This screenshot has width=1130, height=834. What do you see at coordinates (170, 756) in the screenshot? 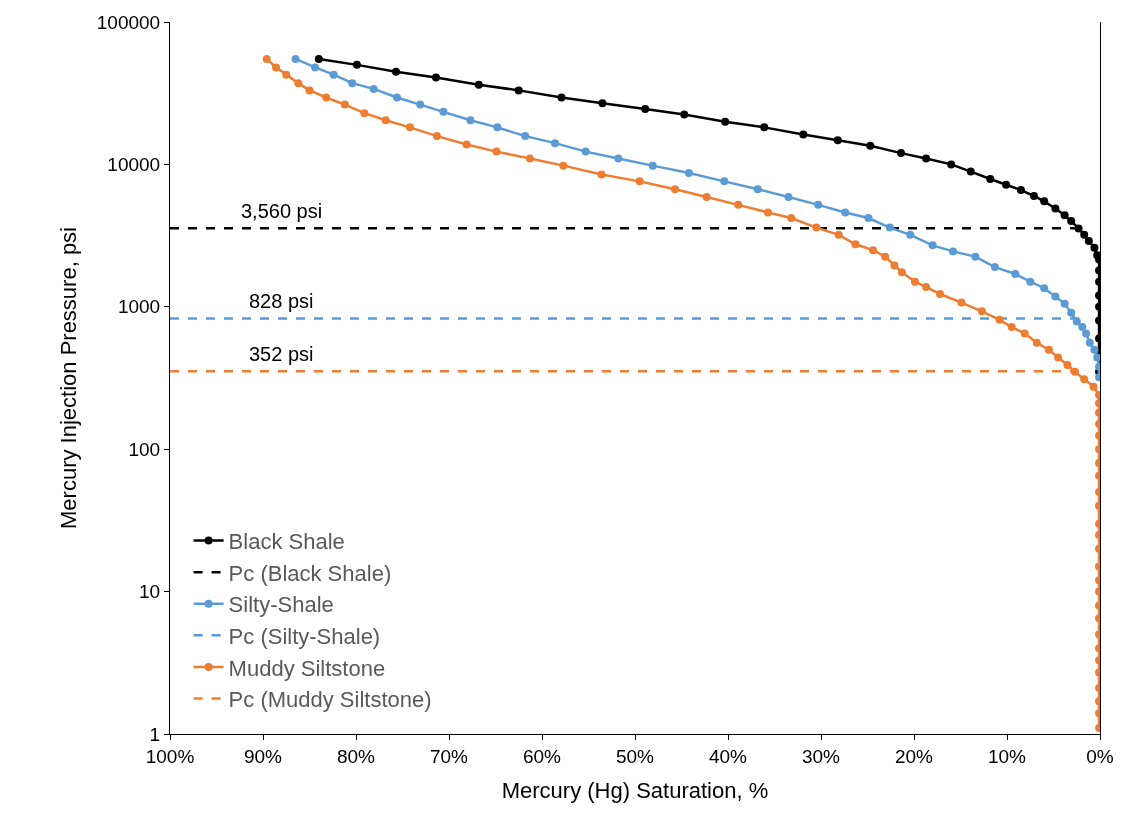
I see `x-tick-label: 100%` at bounding box center [170, 756].